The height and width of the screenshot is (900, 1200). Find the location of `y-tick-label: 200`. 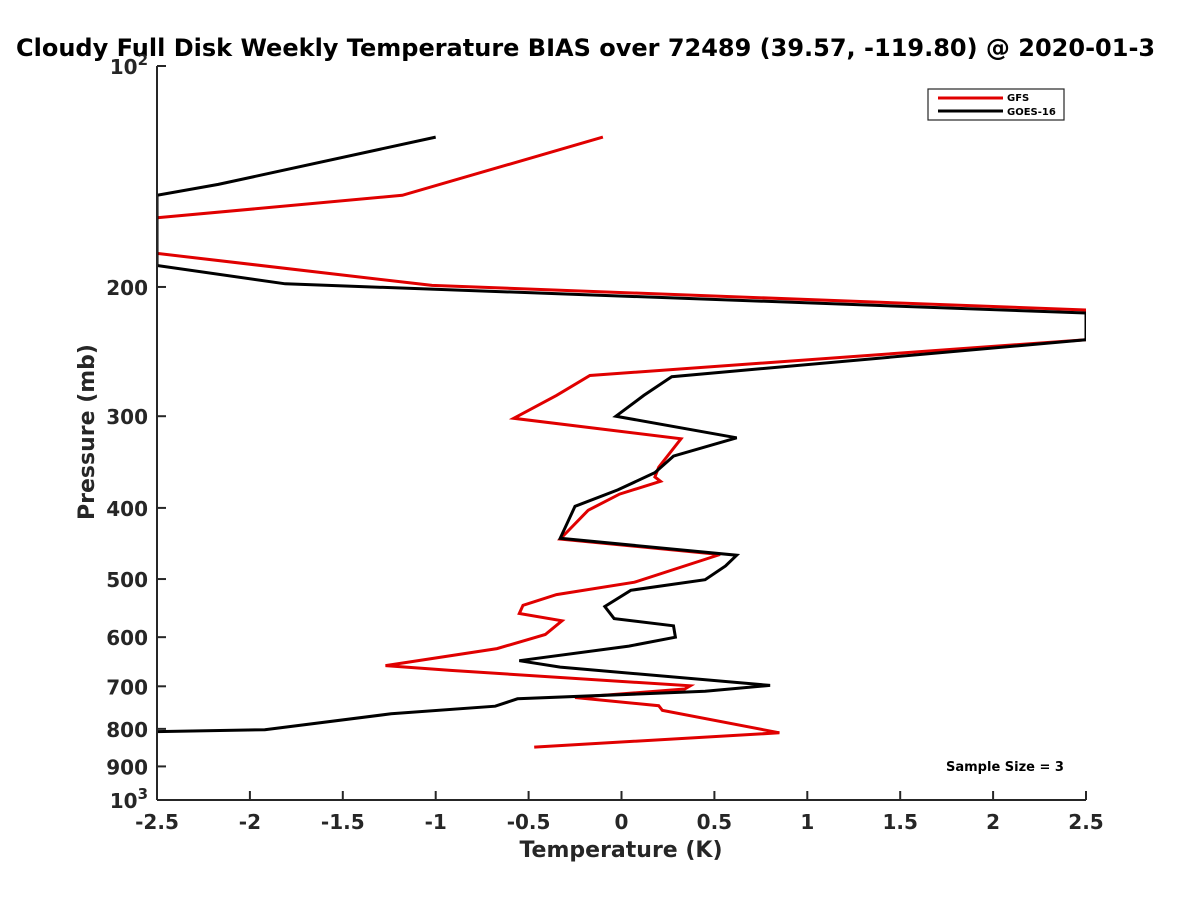

y-tick-label: 200 is located at coordinates (127, 288).